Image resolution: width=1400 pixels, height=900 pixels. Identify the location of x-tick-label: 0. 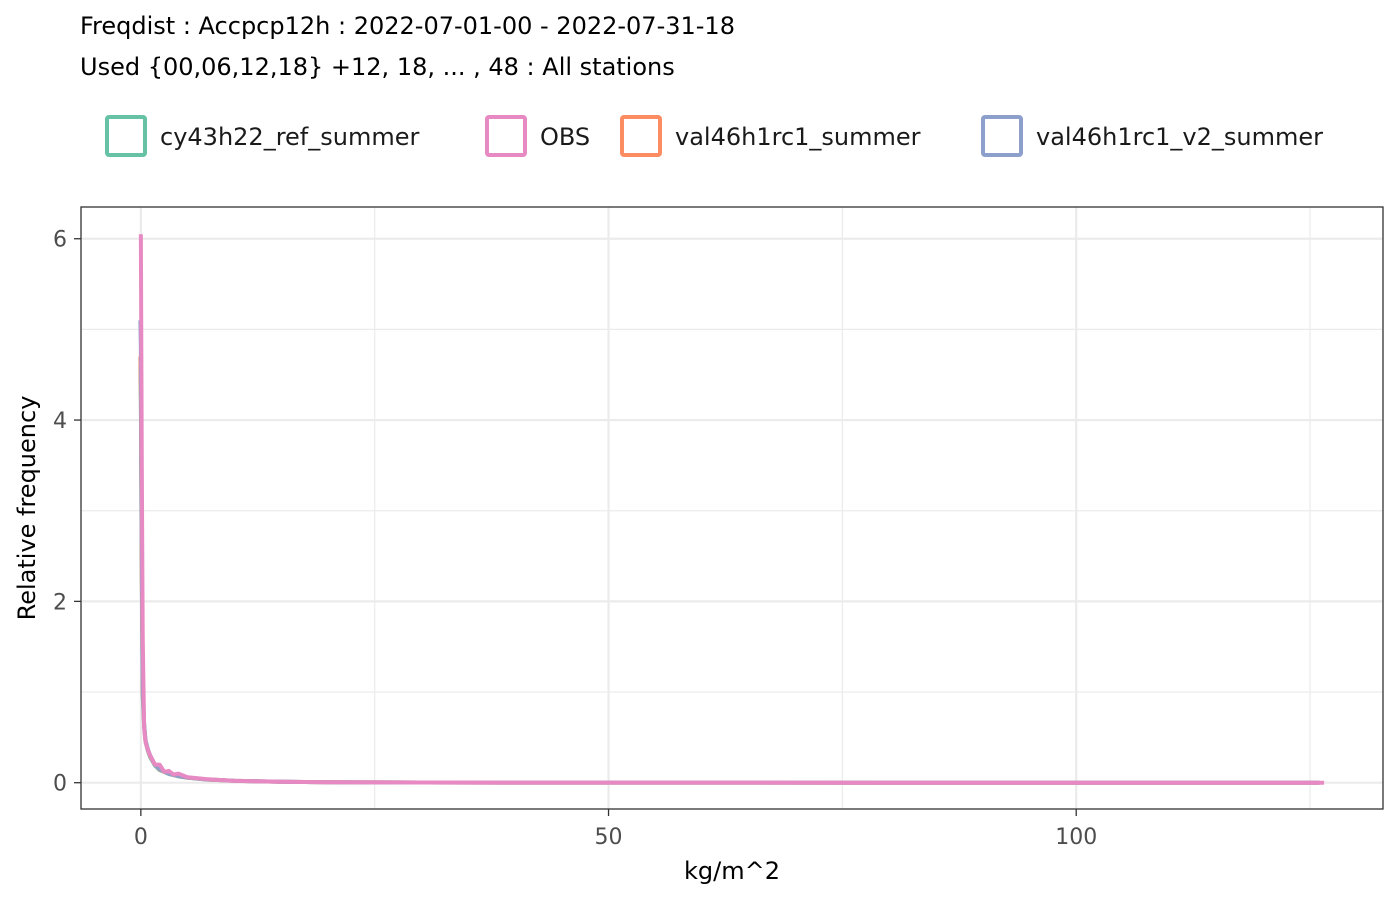
(141, 837).